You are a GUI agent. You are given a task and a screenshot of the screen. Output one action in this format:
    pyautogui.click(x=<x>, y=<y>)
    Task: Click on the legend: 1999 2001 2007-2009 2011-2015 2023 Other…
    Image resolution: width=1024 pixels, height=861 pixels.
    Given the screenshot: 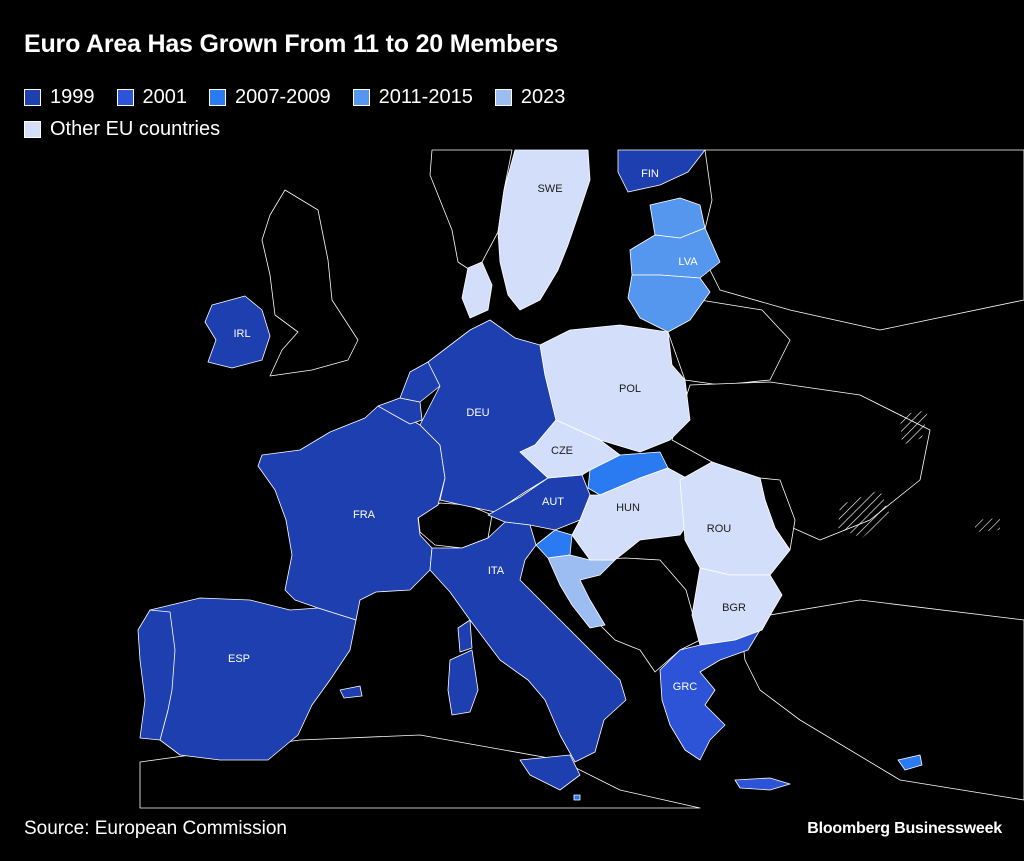 What is the action you would take?
    pyautogui.click(x=384, y=113)
    